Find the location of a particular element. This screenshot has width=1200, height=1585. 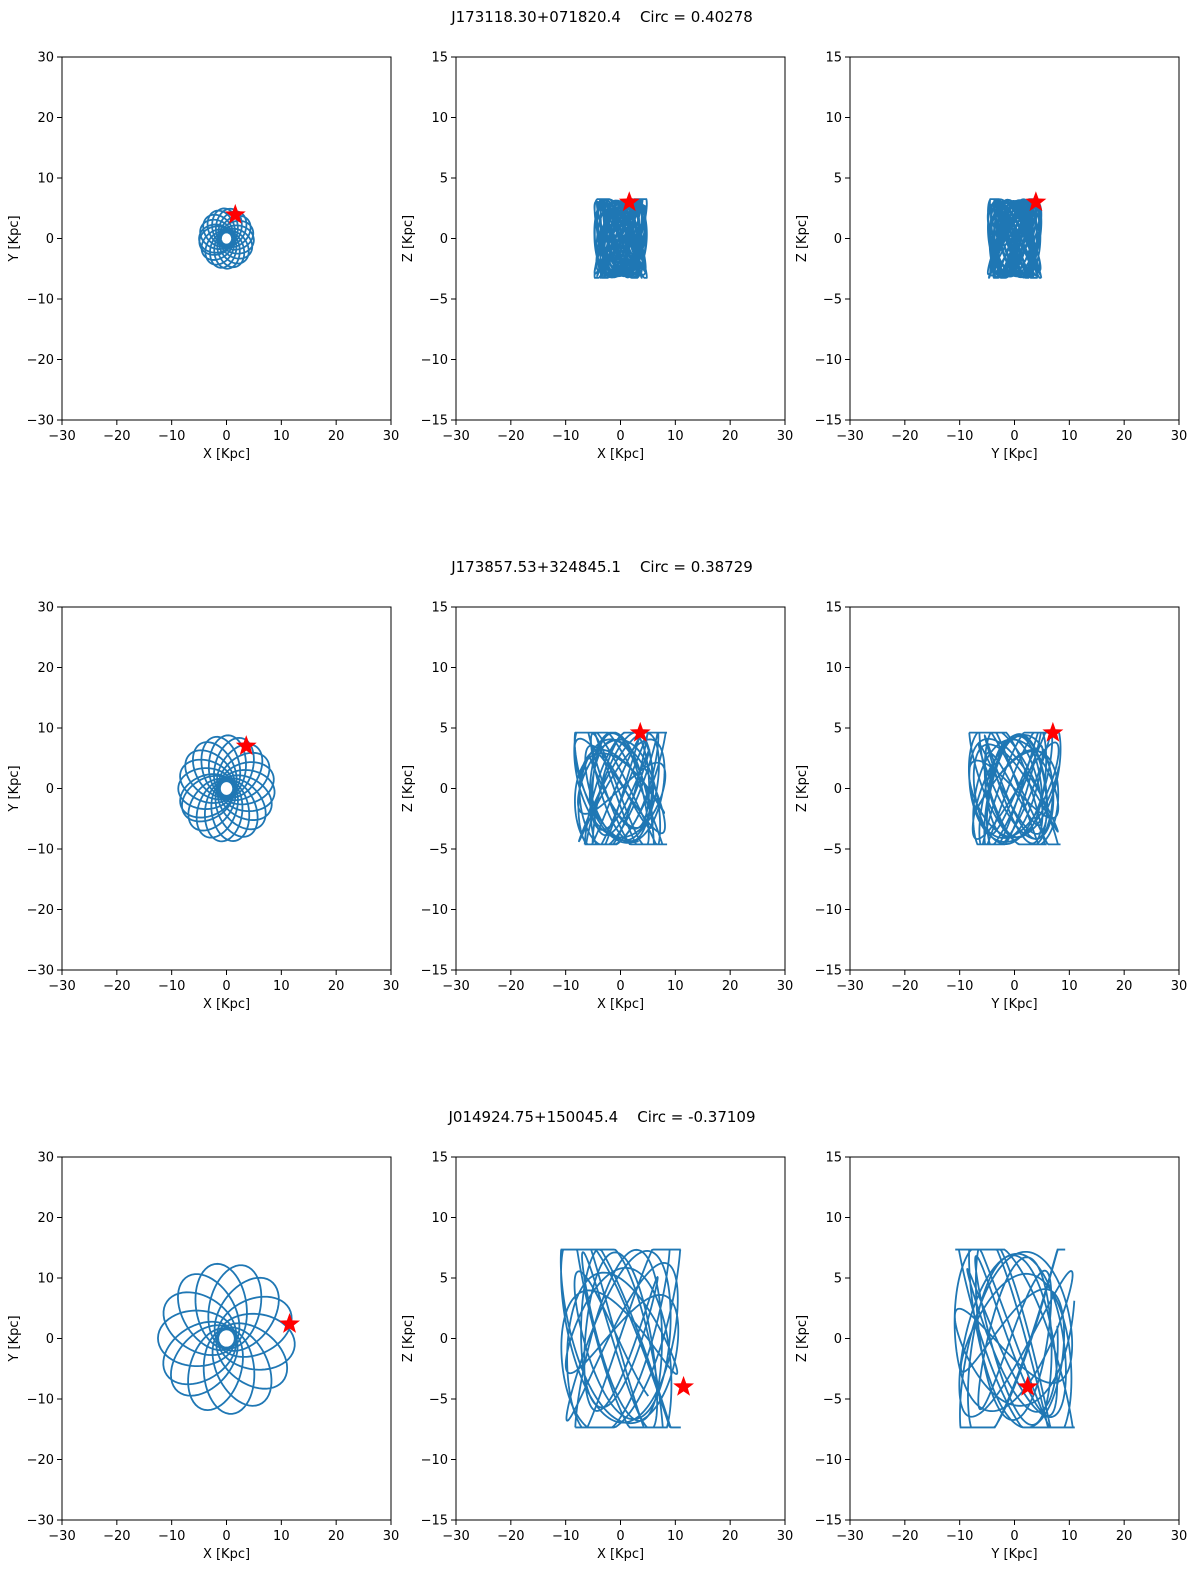

y-tick-label: 0 is located at coordinates (50, 1339).